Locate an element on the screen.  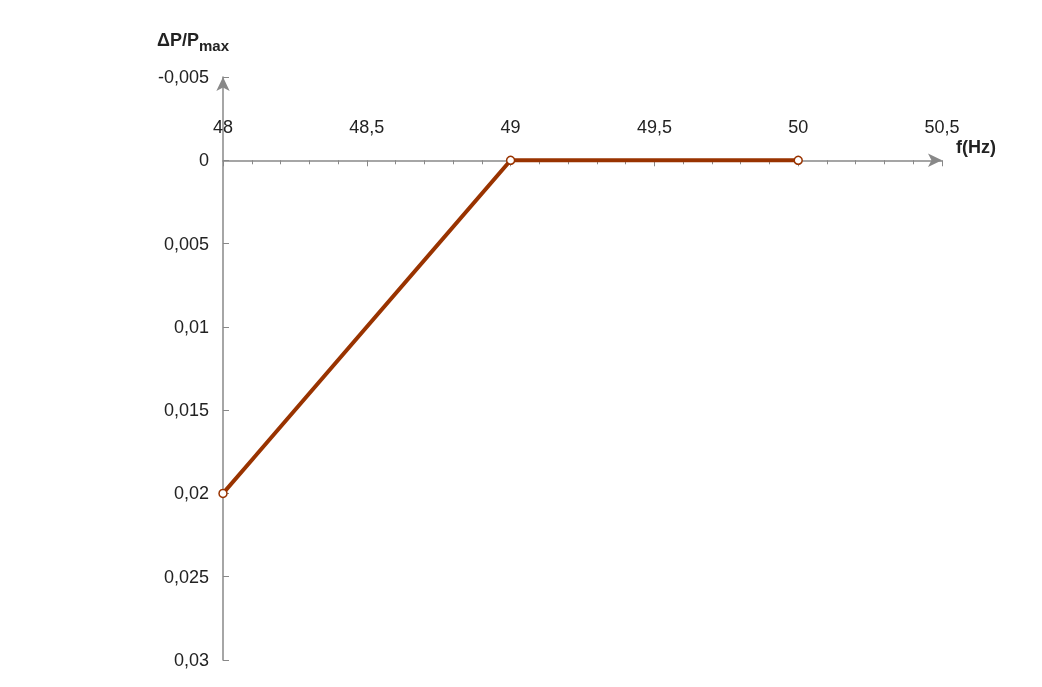
x-tick-label: 49,5 is located at coordinates (654, 127).